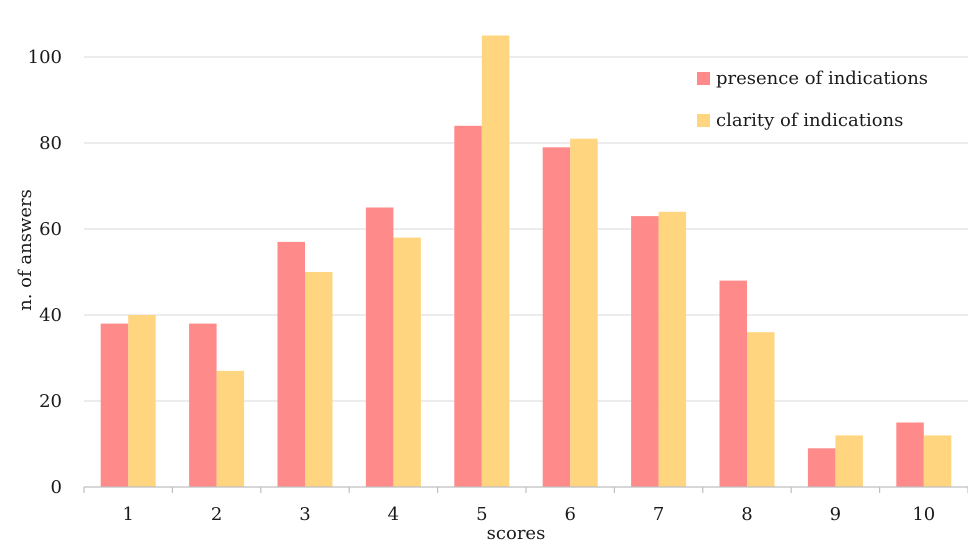 The height and width of the screenshot is (543, 968). Describe the element at coordinates (481, 514) in the screenshot. I see `x-tick-label: 5` at that location.